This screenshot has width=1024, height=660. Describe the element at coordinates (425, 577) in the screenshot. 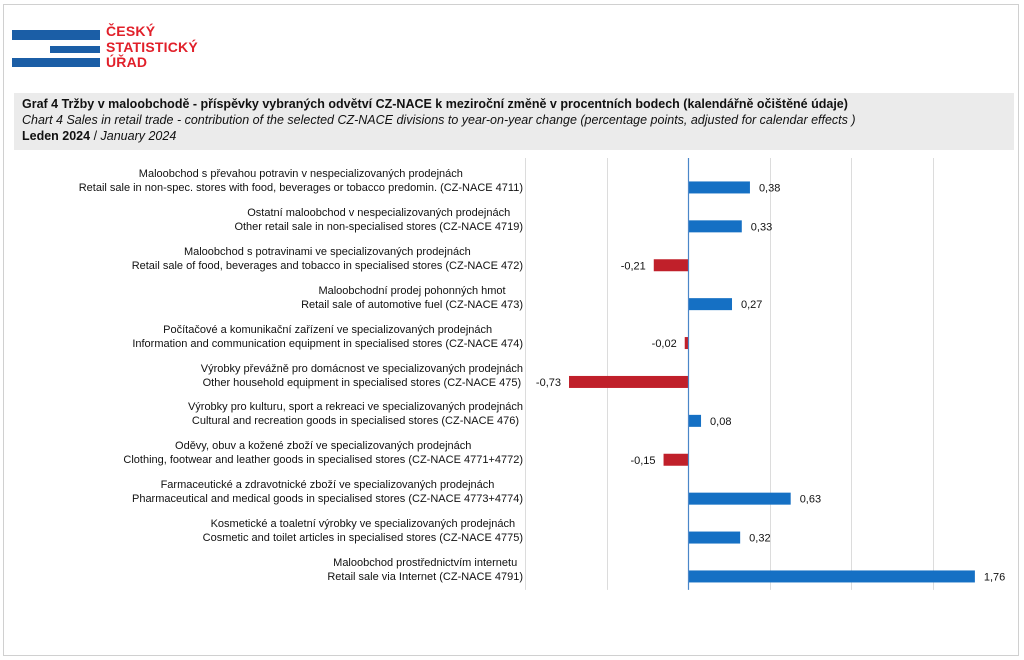

I see `category-label-en: Retail sale via Internet (CZ-NACE 4791)` at that location.